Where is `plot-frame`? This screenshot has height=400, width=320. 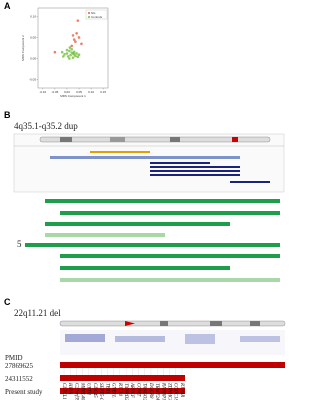 plot-frame is located at coordinates (73, 48).